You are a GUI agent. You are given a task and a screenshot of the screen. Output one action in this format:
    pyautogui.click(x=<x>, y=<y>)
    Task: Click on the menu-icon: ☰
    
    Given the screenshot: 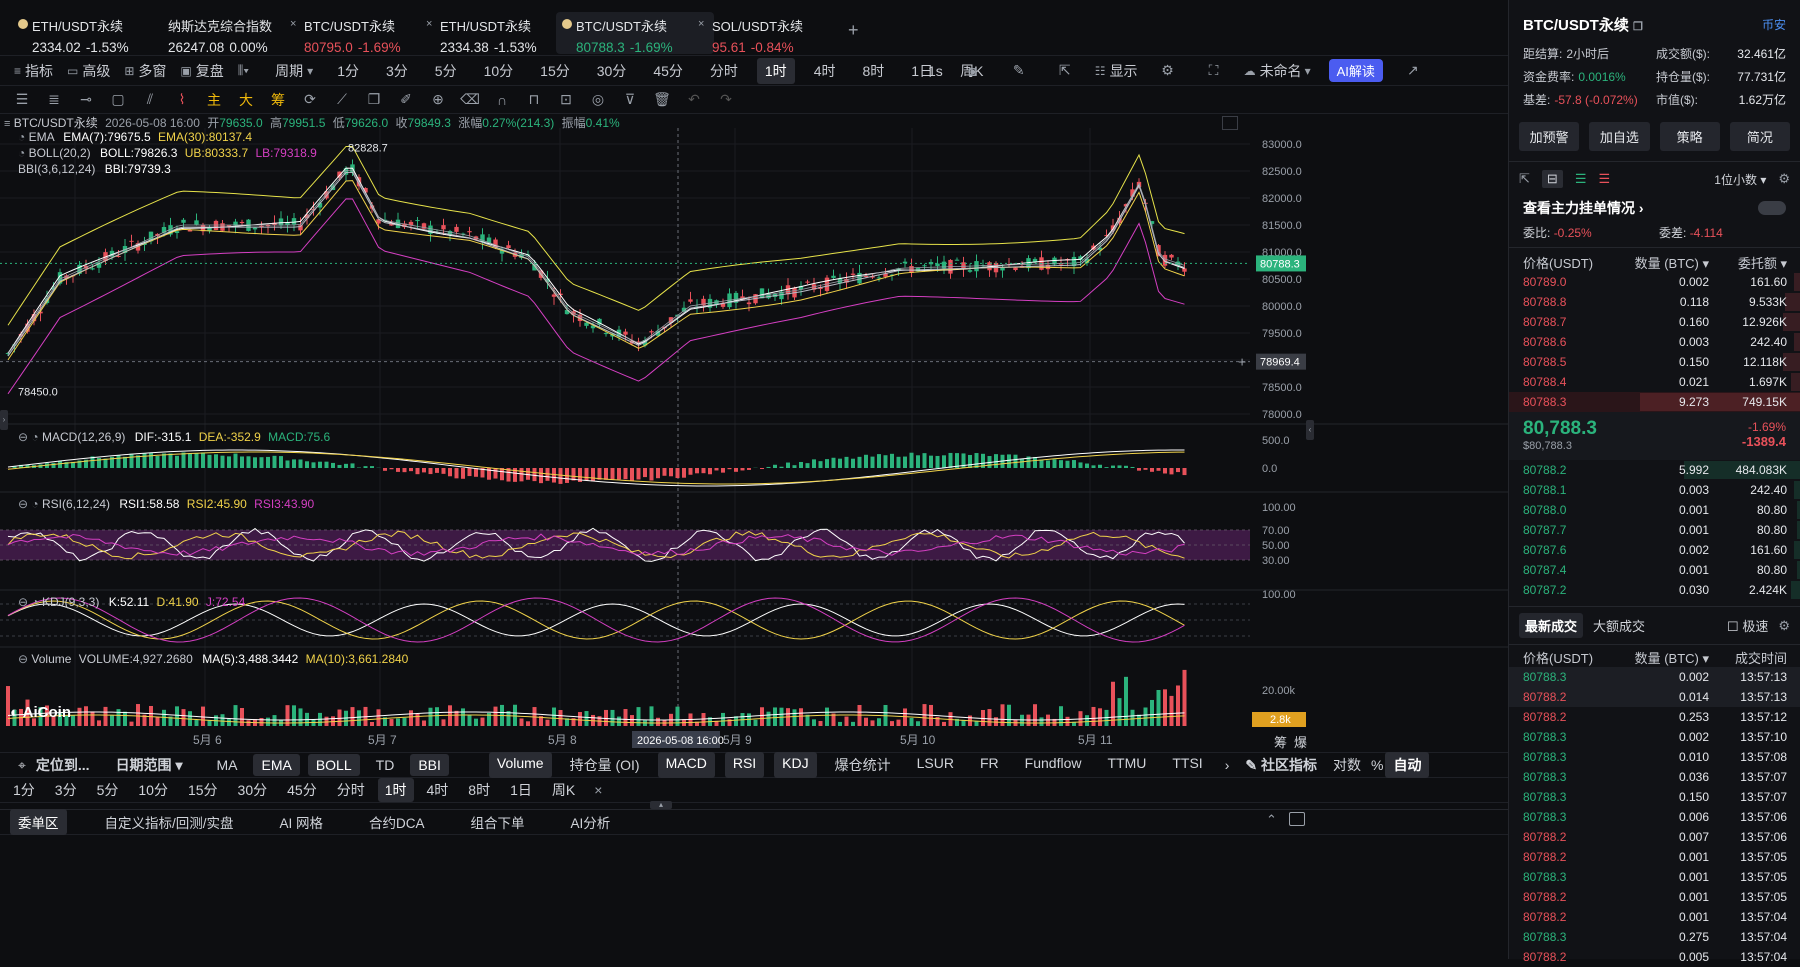 What is the action you would take?
    pyautogui.click(x=22, y=99)
    